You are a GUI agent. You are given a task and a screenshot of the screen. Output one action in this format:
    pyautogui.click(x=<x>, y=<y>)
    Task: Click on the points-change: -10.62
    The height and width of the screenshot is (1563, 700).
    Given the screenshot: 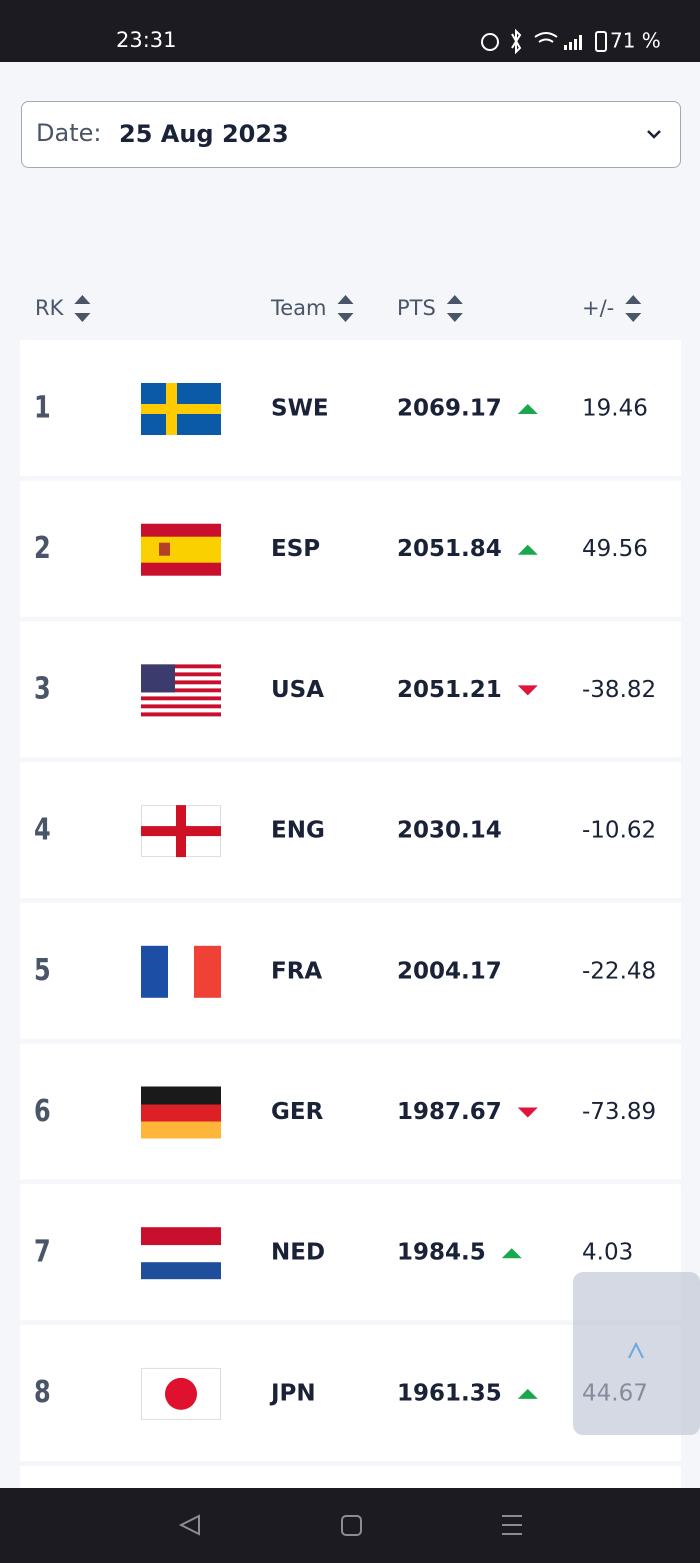 What is the action you would take?
    pyautogui.click(x=619, y=831)
    